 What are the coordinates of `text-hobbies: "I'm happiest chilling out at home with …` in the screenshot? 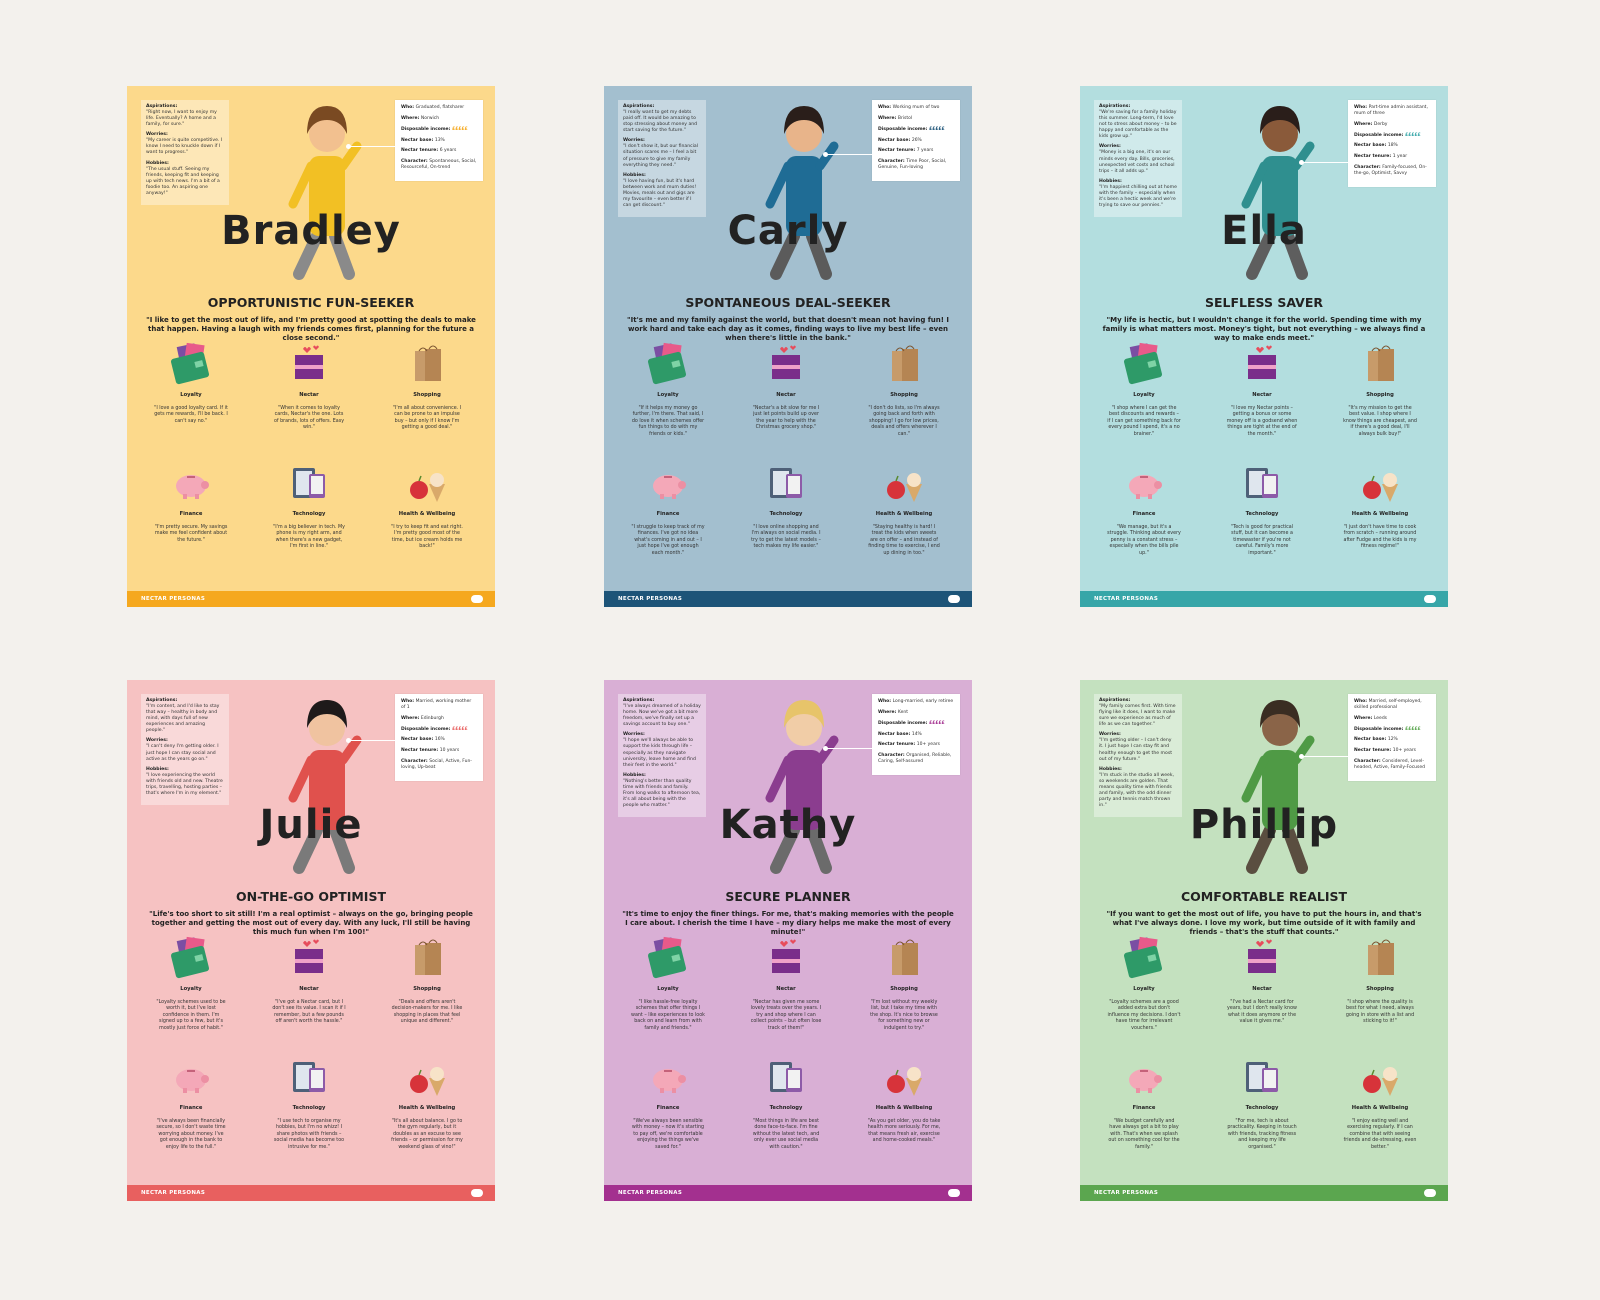 It's located at (1138, 196).